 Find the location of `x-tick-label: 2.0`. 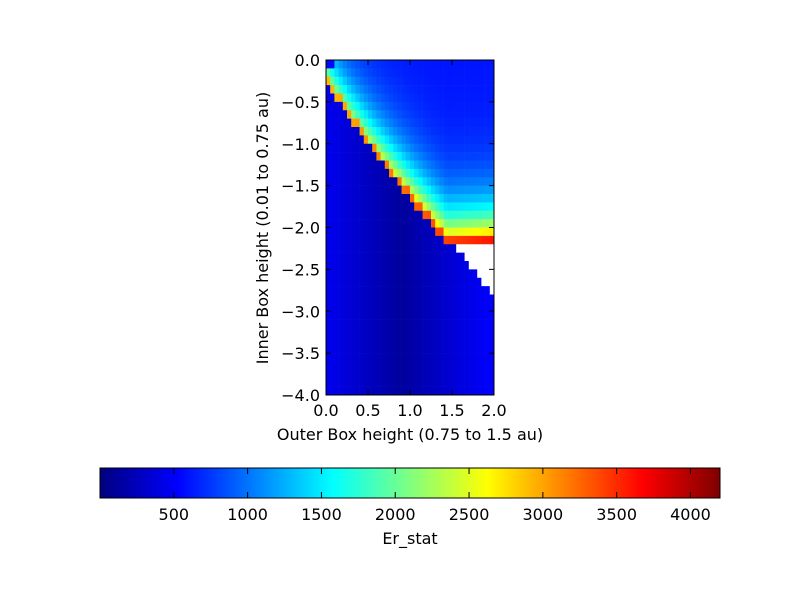

x-tick-label: 2.0 is located at coordinates (493, 410).